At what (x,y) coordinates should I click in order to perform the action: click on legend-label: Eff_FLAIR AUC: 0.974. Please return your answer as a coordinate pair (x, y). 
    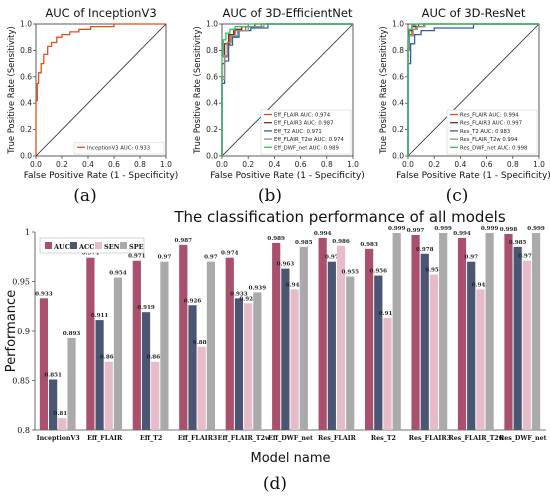
    Looking at the image, I should click on (302, 116).